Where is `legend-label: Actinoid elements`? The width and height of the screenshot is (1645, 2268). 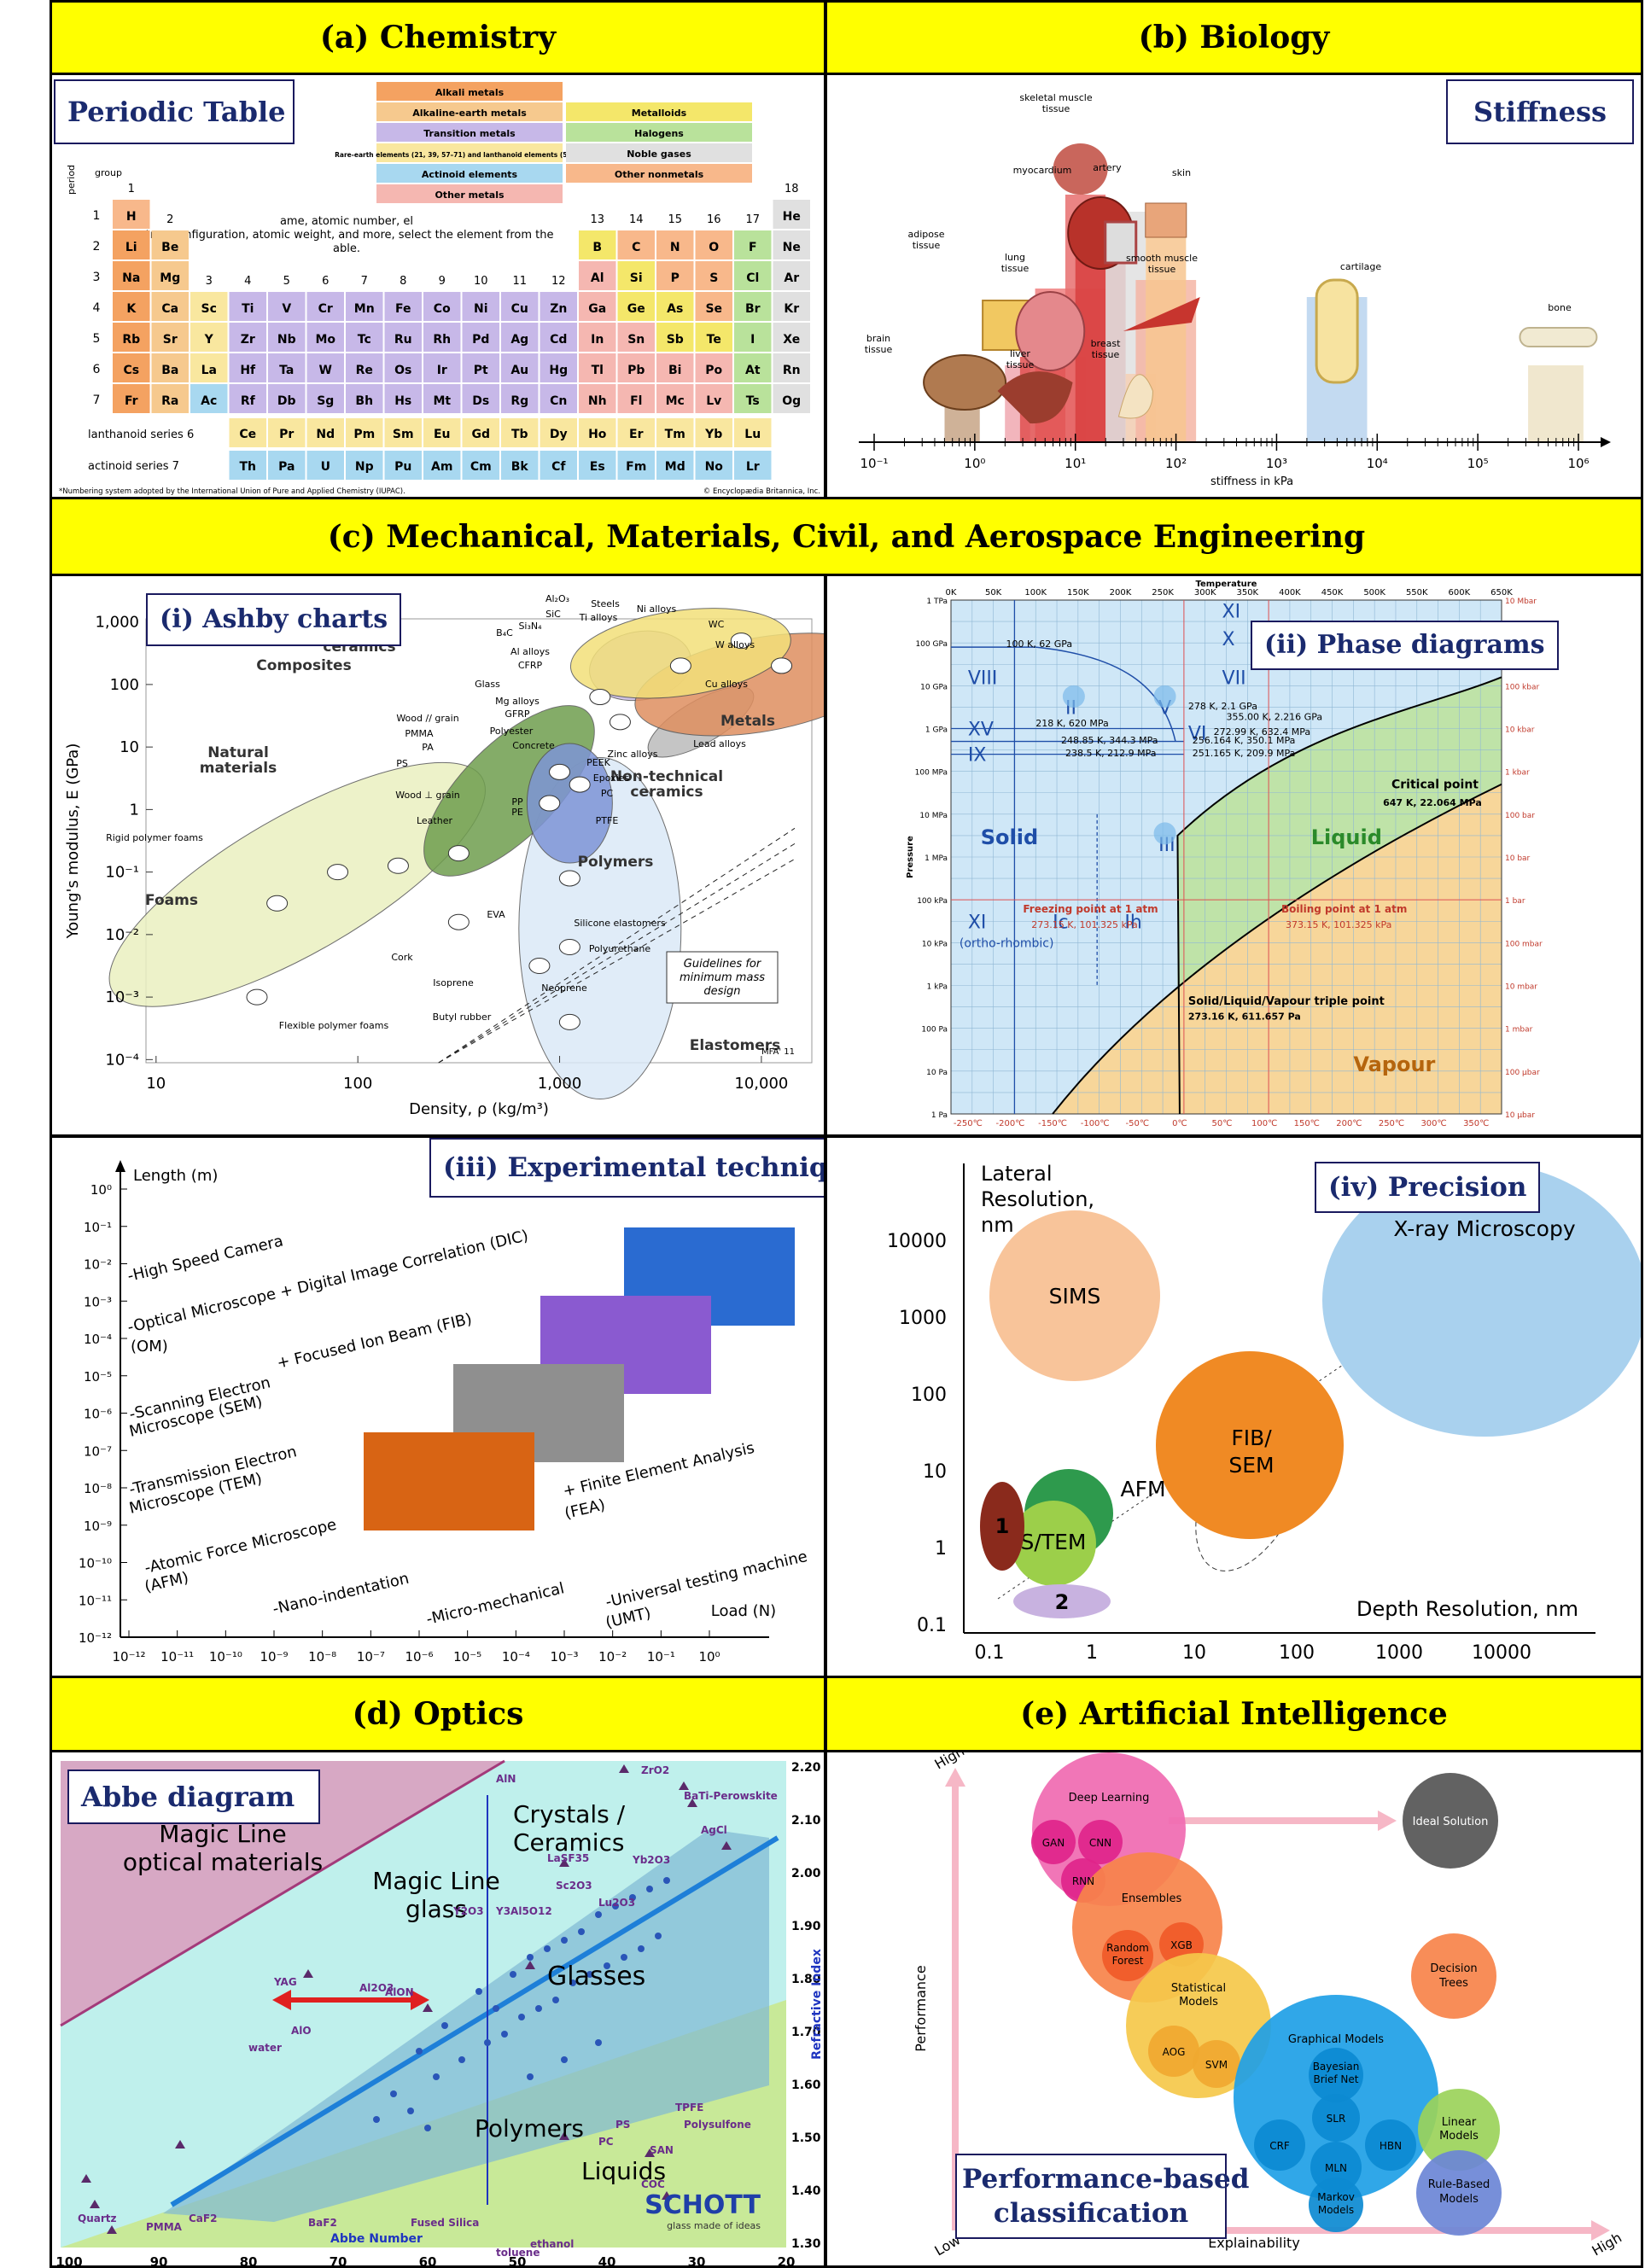 legend-label: Actinoid elements is located at coordinates (470, 174).